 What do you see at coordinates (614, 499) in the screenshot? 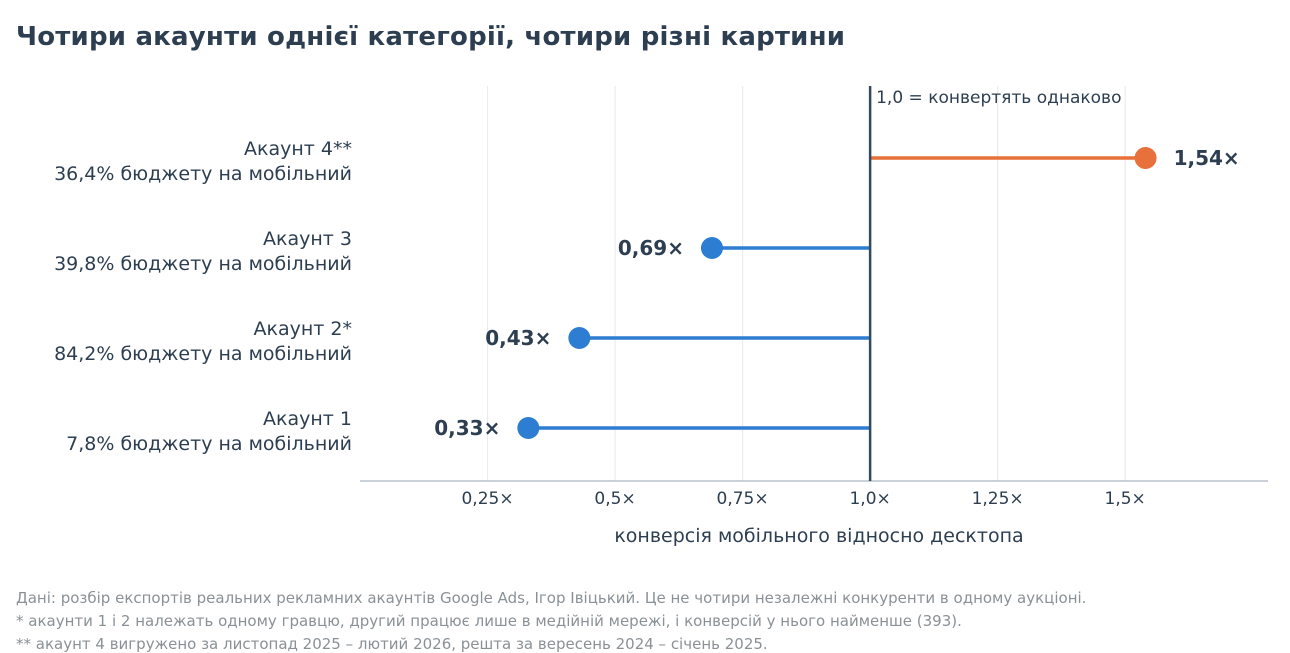
I see `x-tick-label-1: 0,5×` at bounding box center [614, 499].